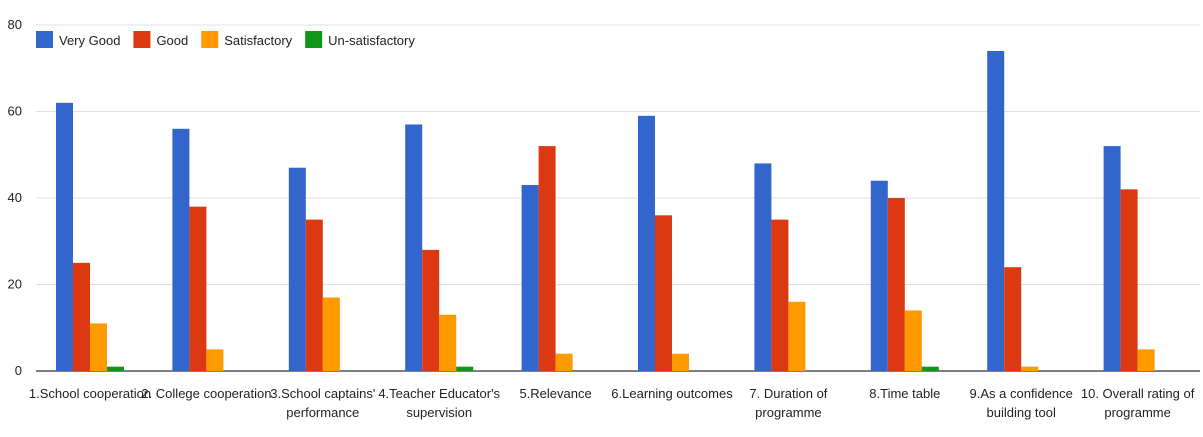 The image size is (1203, 437). Describe the element at coordinates (15, 284) in the screenshot. I see `y-tick-label: 20` at that location.